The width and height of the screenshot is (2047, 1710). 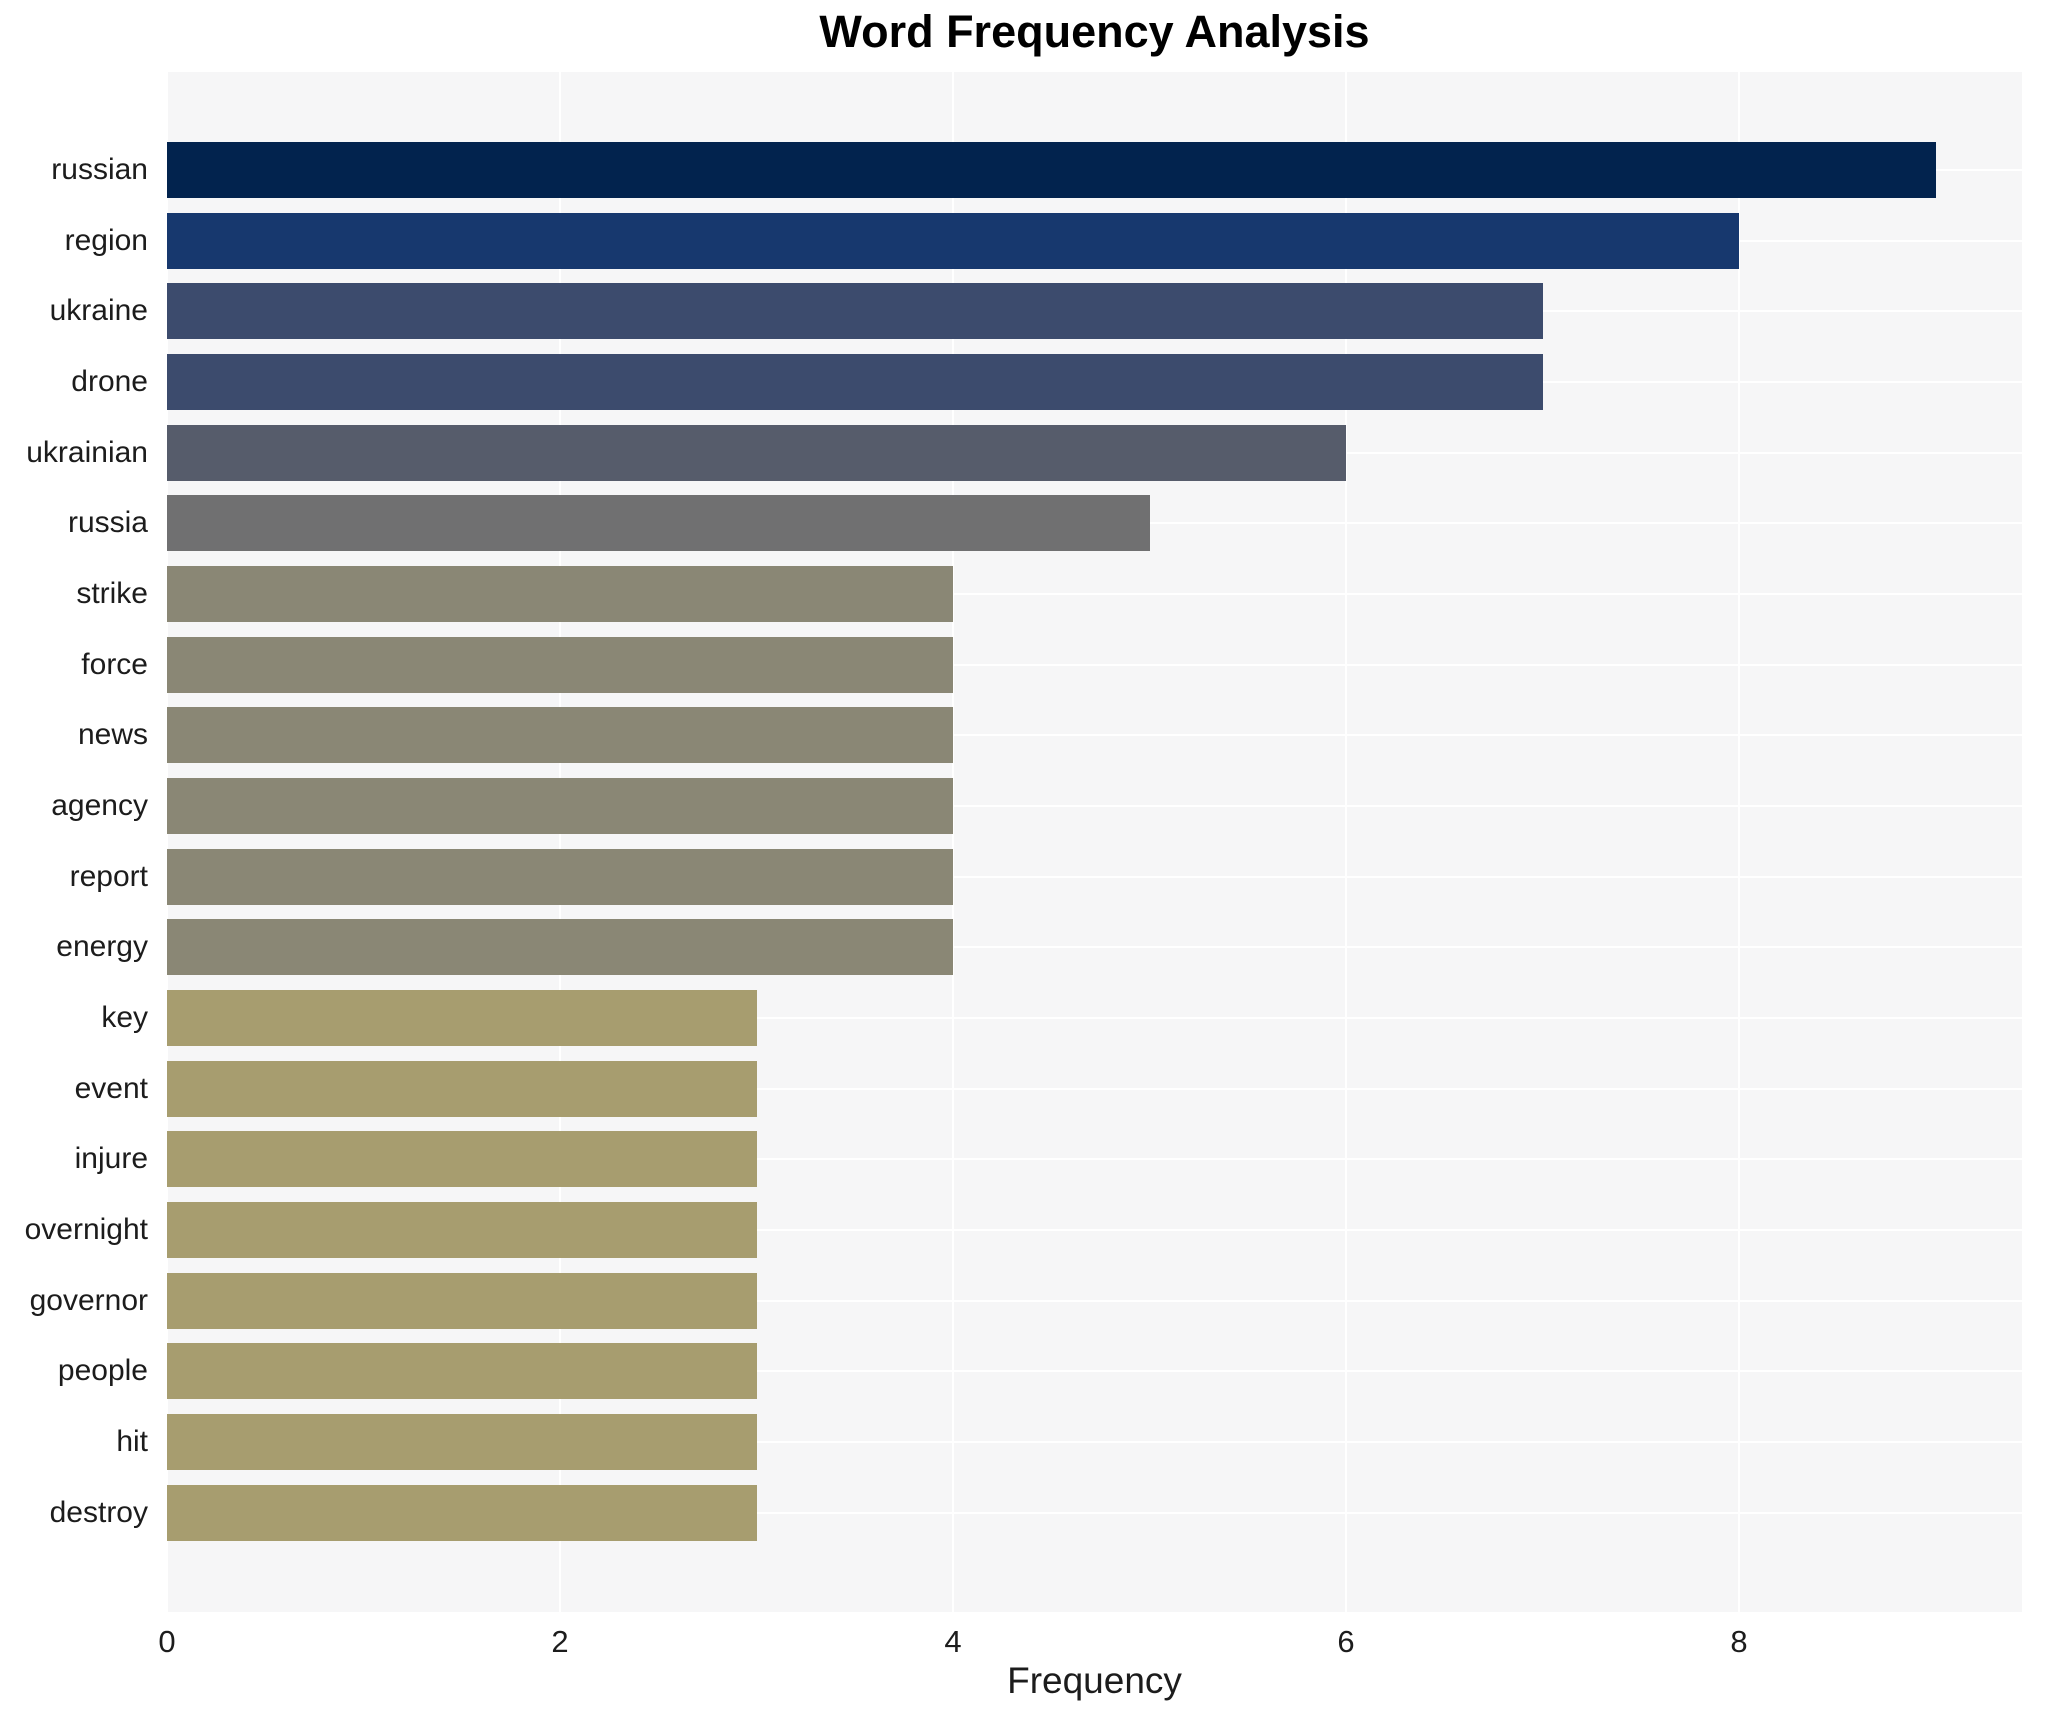 I want to click on bar-news, so click(x=560, y=735).